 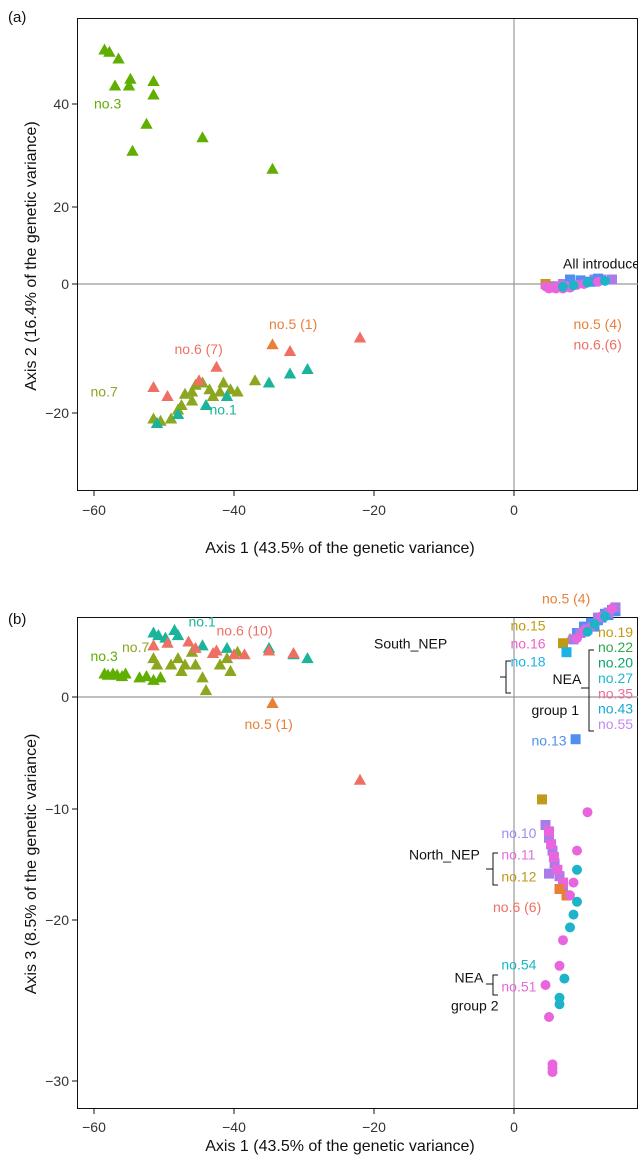 What do you see at coordinates (17, 619) in the screenshot?
I see `panel-b-label: (b)` at bounding box center [17, 619].